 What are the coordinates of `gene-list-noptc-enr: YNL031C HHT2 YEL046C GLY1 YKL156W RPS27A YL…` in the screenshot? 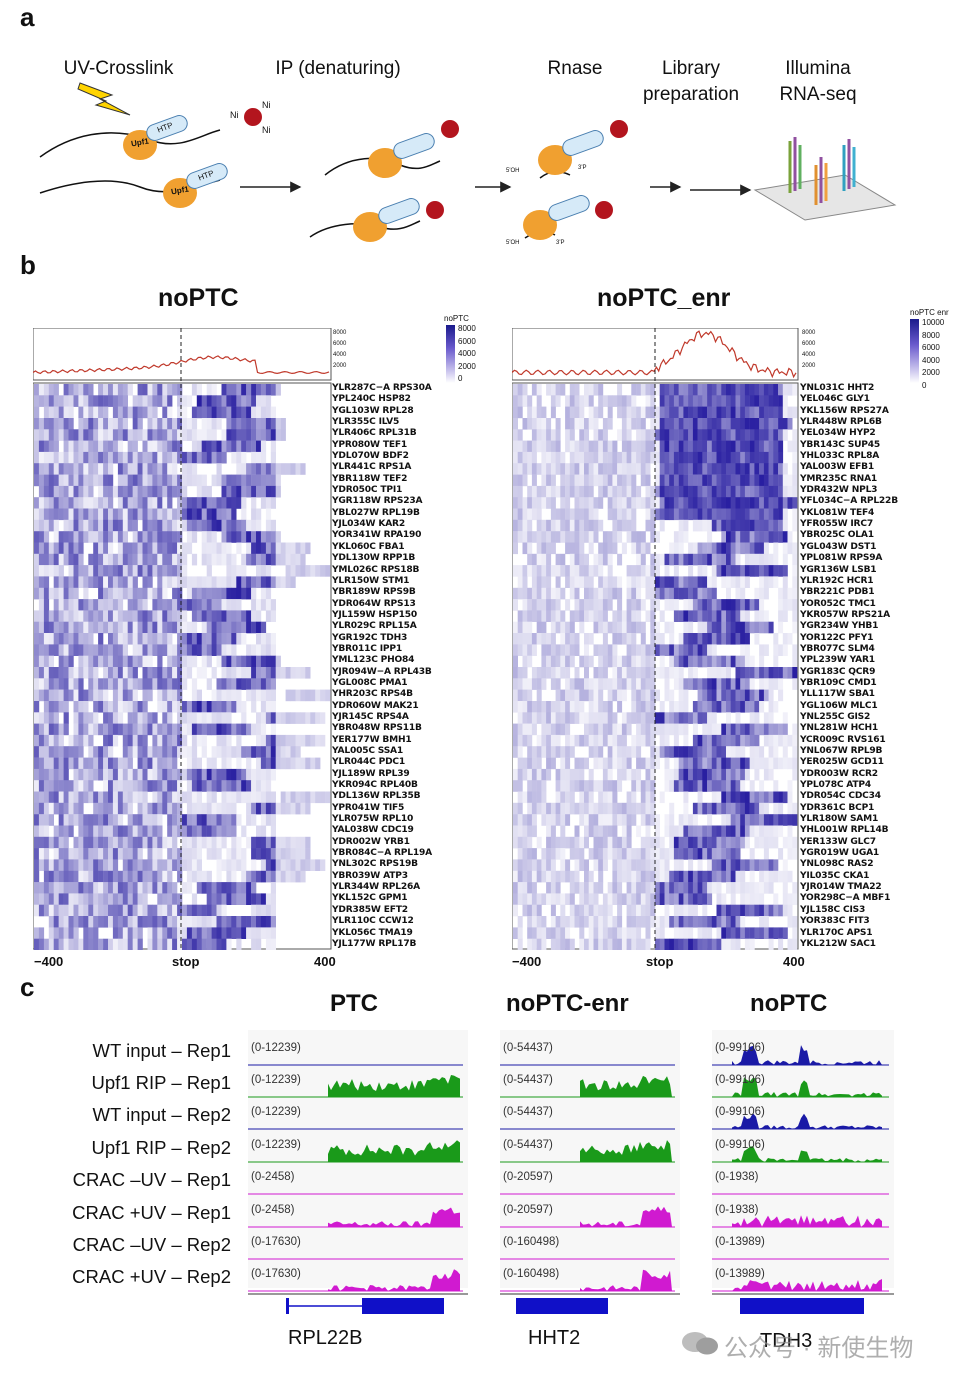 It's located at (849, 666).